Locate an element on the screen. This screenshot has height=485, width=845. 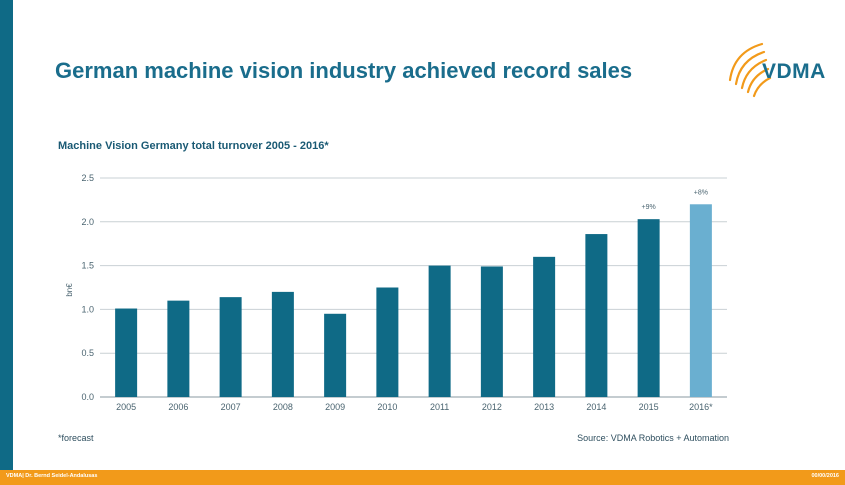
y-tick-label: 2.5 is located at coordinates (87, 178).